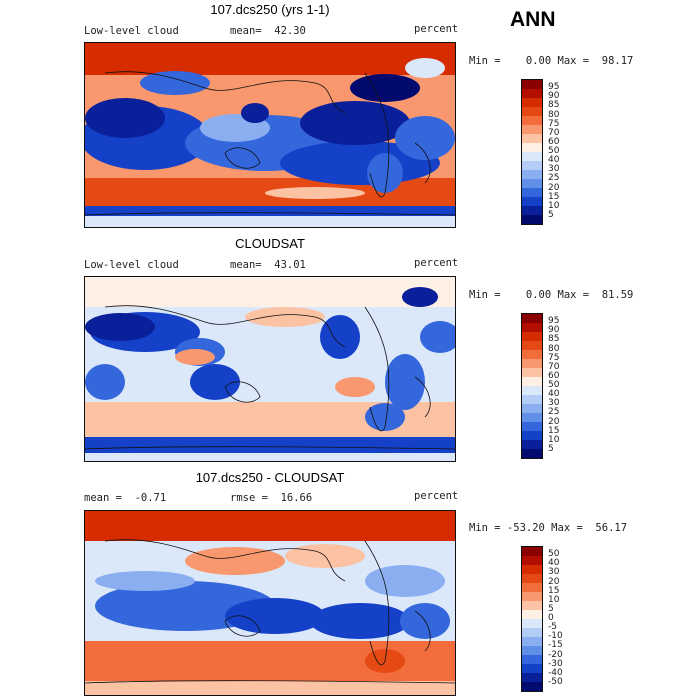 Image resolution: width=700 pixels, height=700 pixels. Describe the element at coordinates (270, 135) in the screenshot. I see `map-model` at that location.